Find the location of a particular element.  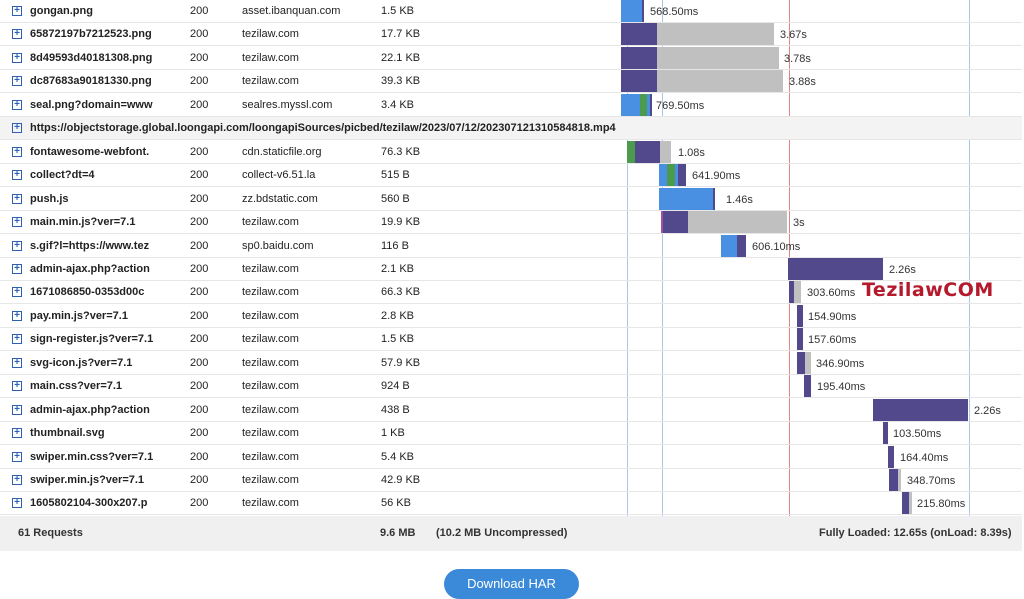

request-url: sign-register.js?ver=7.1 is located at coordinates (92, 339).